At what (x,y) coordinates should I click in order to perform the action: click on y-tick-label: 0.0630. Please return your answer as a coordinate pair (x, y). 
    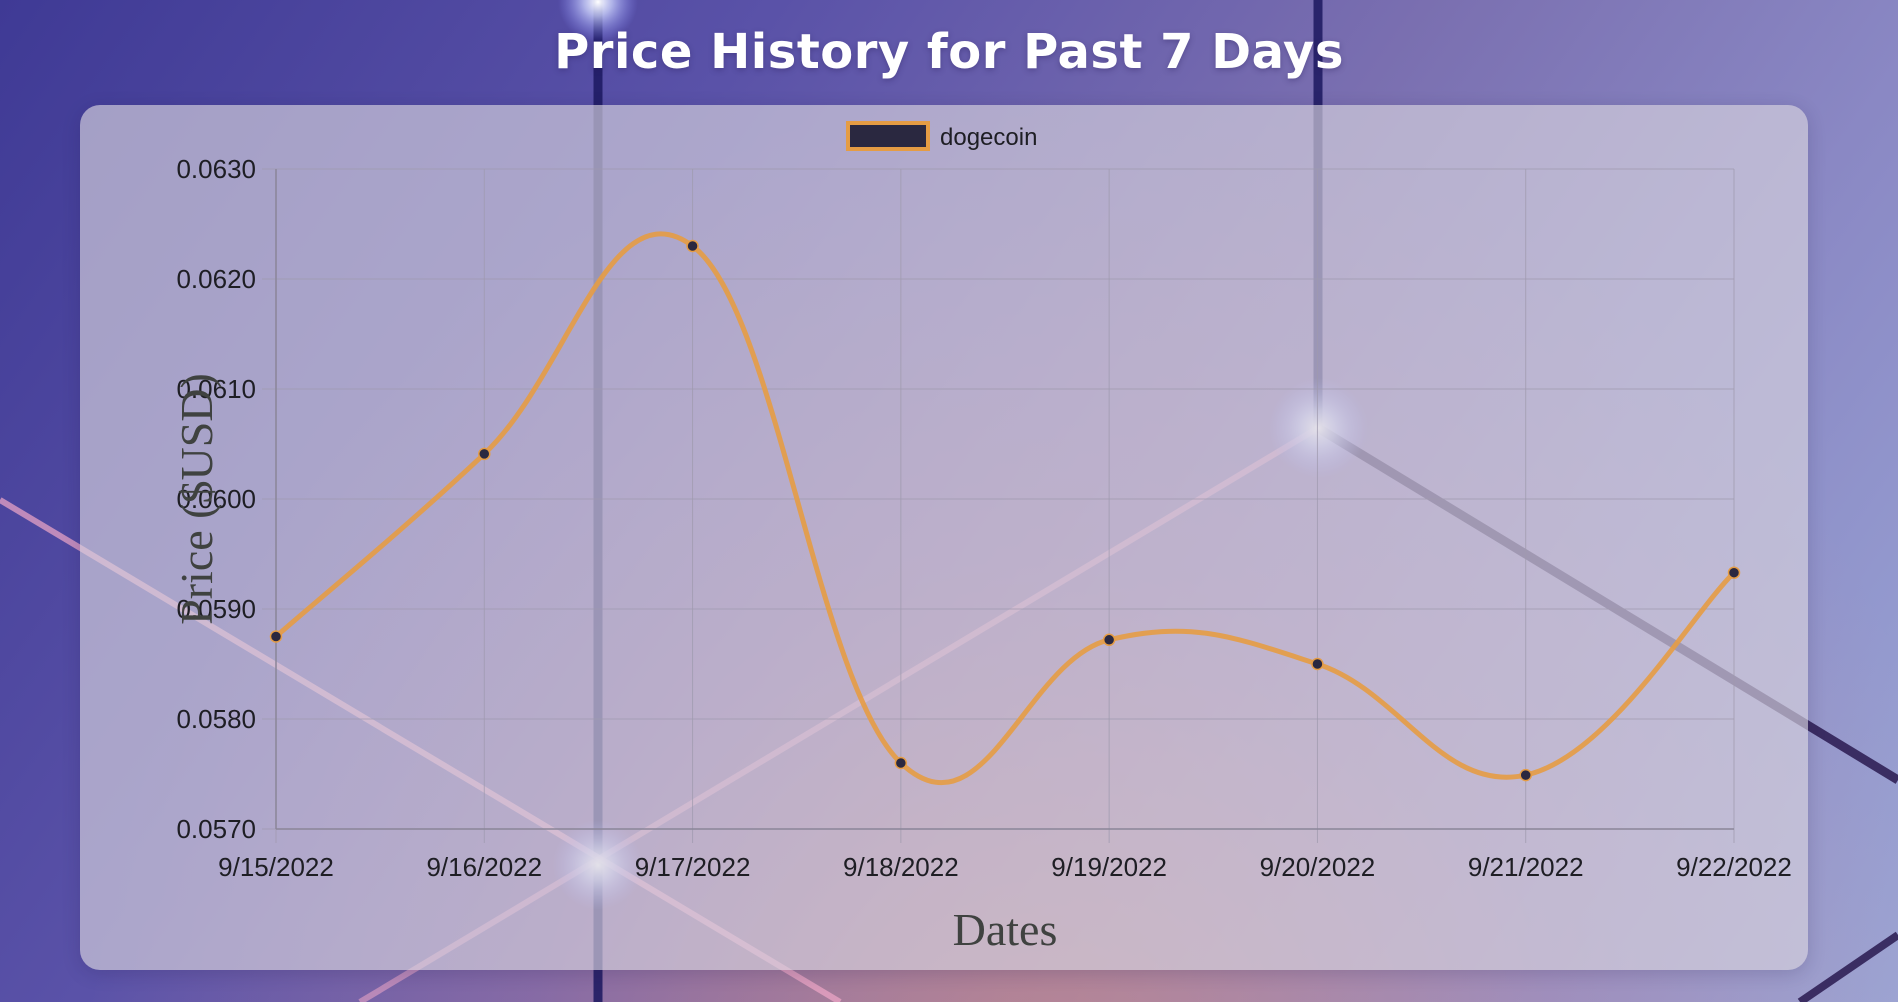
    Looking at the image, I should click on (216, 169).